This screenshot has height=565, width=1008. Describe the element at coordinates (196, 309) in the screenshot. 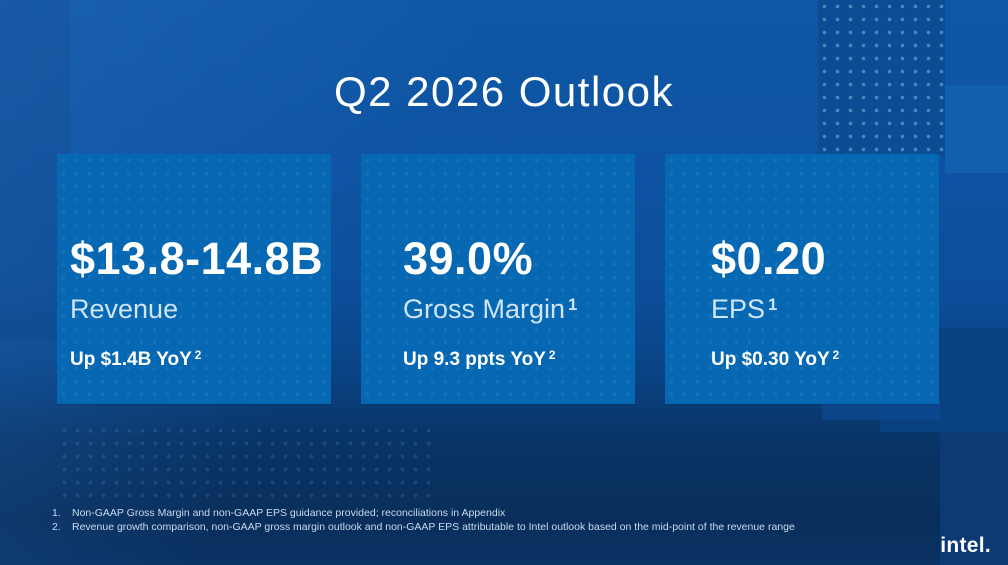

I see `revenue-label: Revenue` at that location.